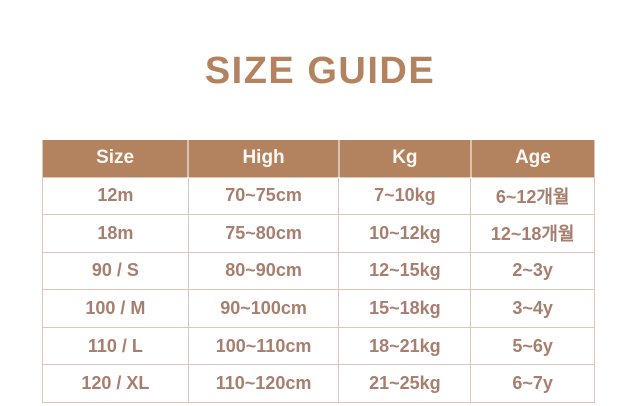  Describe the element at coordinates (263, 196) in the screenshot. I see `table-cell: 70~75cm` at that location.